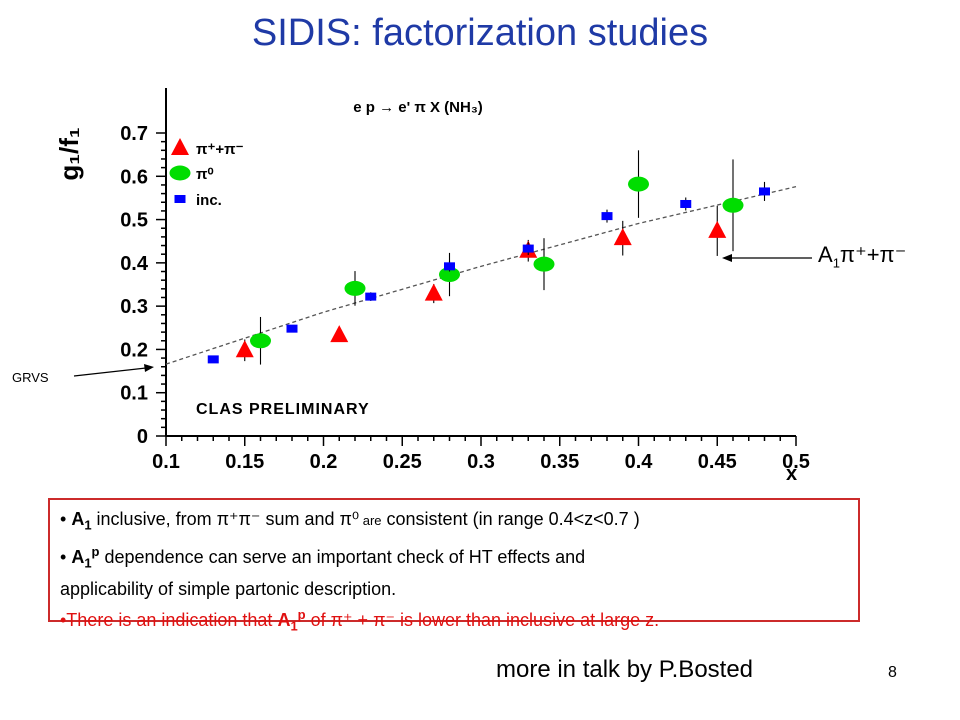  I want to click on x-tick-label: 0.45, so click(717, 462).